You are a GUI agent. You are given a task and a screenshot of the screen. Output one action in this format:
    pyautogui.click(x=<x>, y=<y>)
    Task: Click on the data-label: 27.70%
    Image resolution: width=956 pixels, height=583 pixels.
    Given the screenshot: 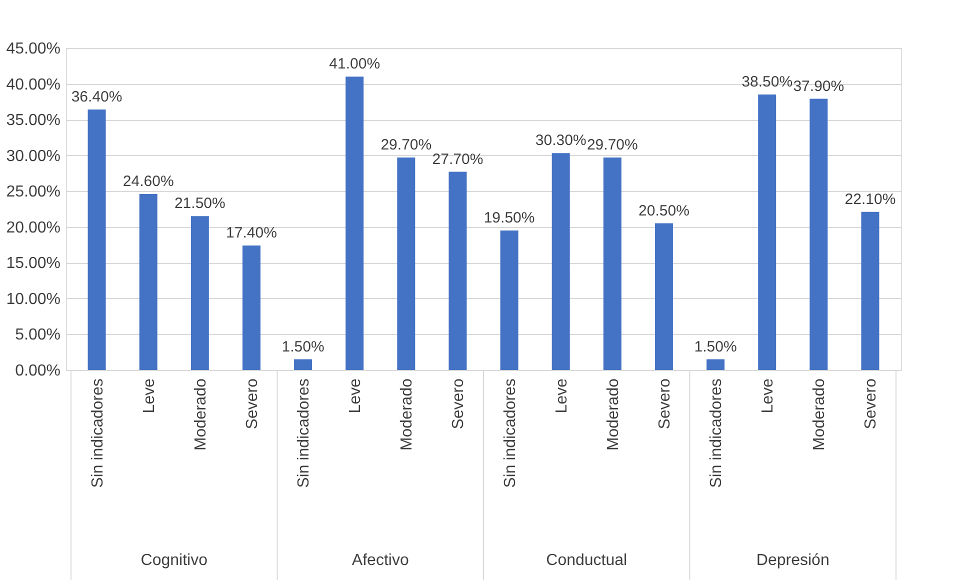 What is the action you would take?
    pyautogui.click(x=458, y=159)
    